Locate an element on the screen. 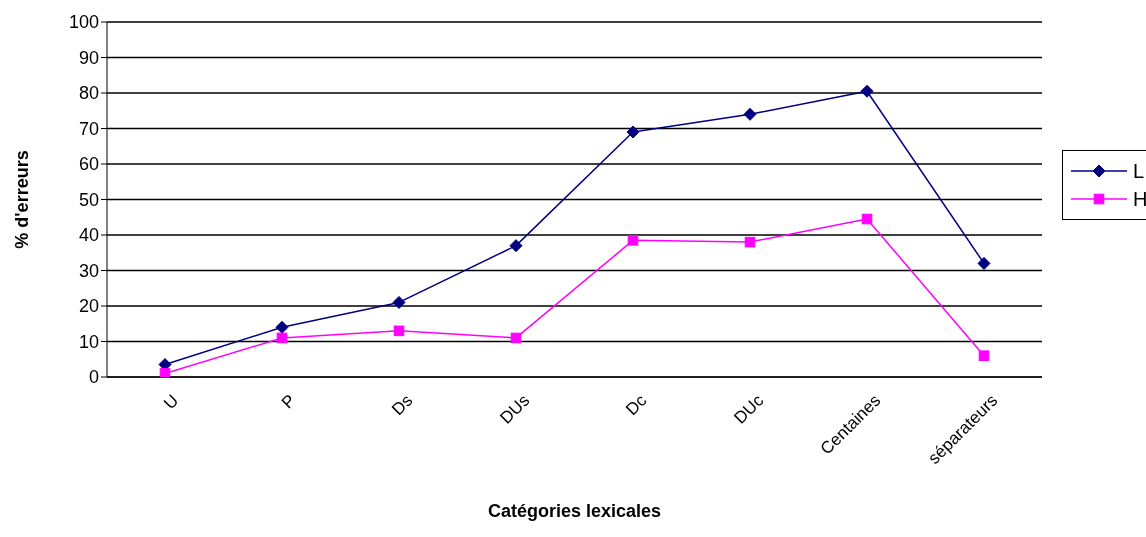 This screenshot has width=1146, height=537. y-axis-title: % d'erreurs is located at coordinates (22, 199).